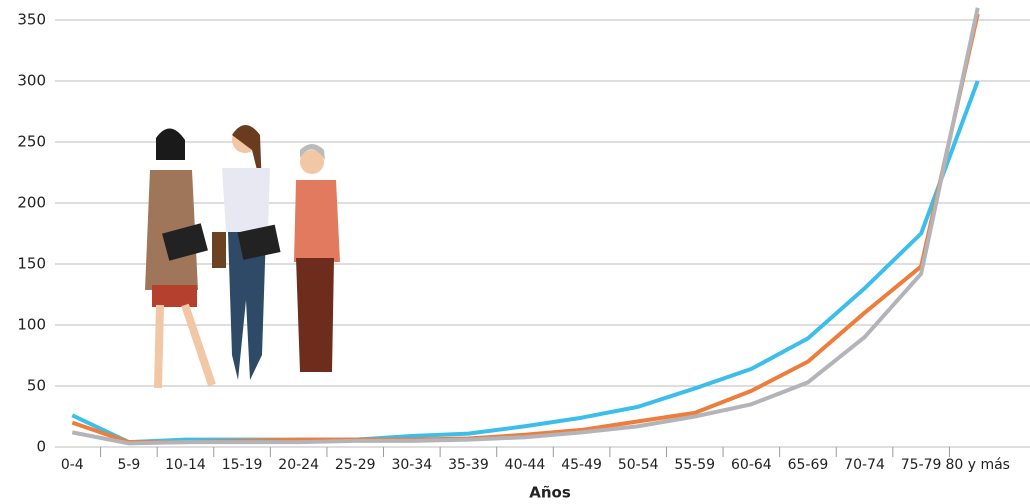 This screenshot has height=504, width=1030. Describe the element at coordinates (694, 465) in the screenshot. I see `x-tick-label: 55-59` at that location.